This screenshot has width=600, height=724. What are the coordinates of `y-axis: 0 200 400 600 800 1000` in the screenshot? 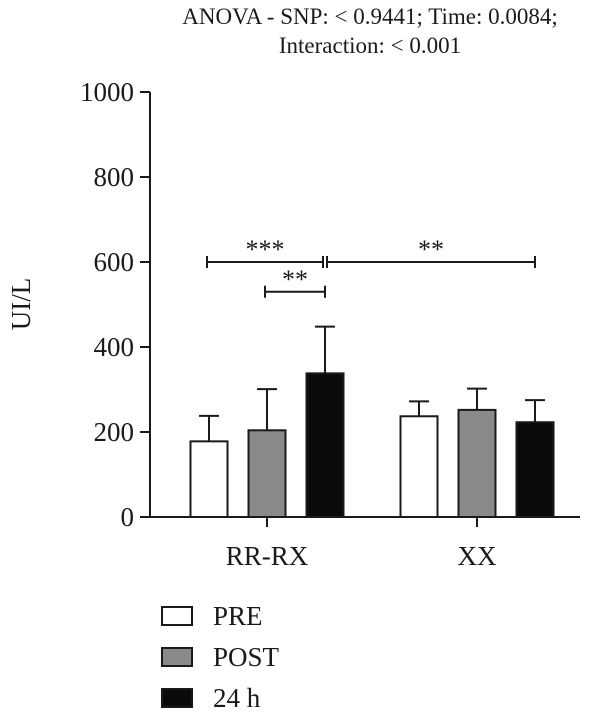 It's located at (115, 304).